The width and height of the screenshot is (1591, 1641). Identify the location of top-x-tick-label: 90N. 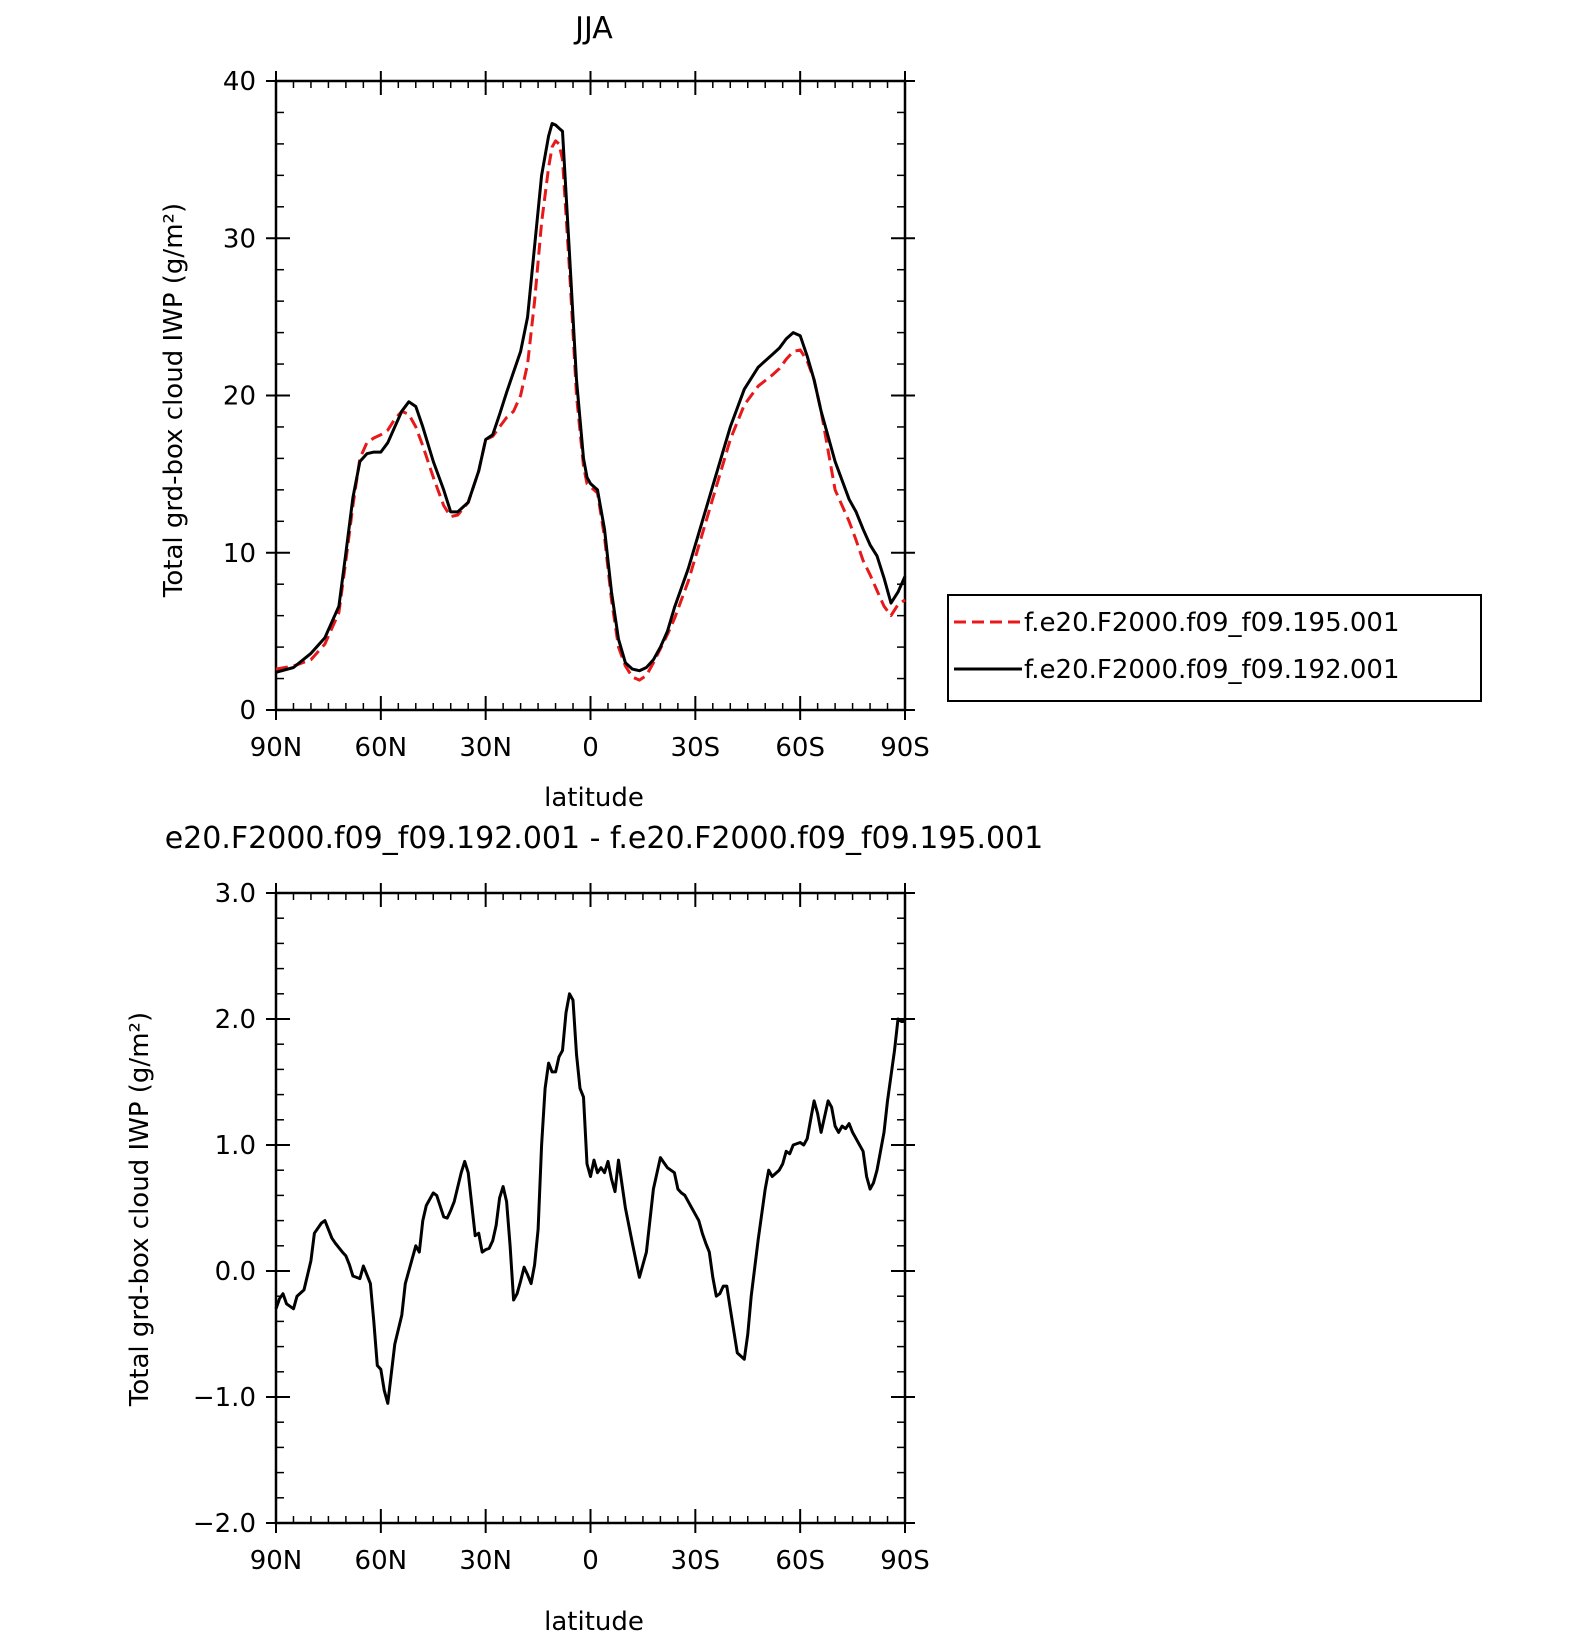
(276, 748).